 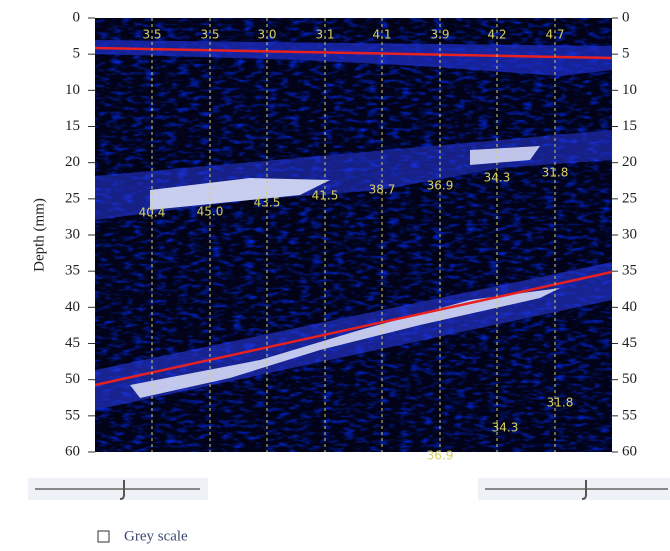 What do you see at coordinates (626, 54) in the screenshot?
I see `y-tick-label-right: 5` at bounding box center [626, 54].